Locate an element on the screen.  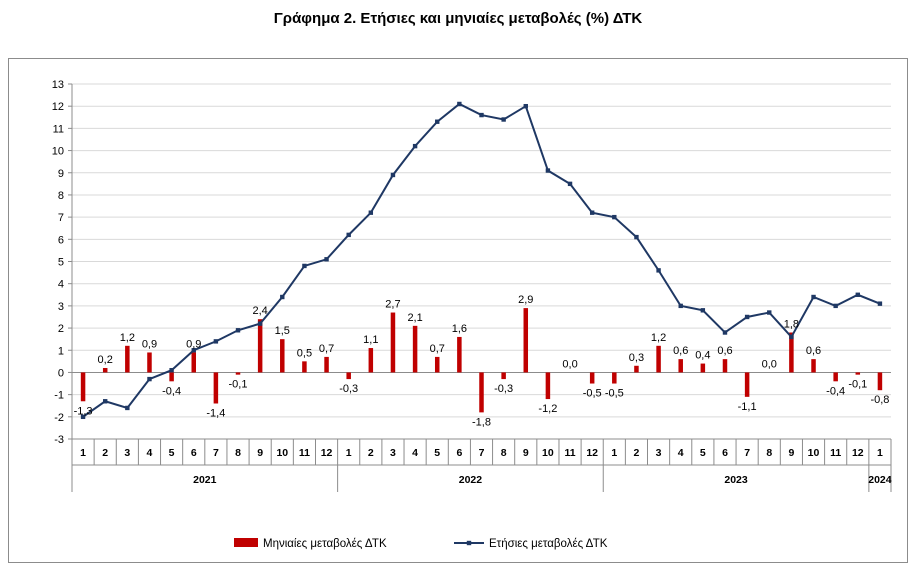
y-tick-label: 11 is located at coordinates (58, 129).